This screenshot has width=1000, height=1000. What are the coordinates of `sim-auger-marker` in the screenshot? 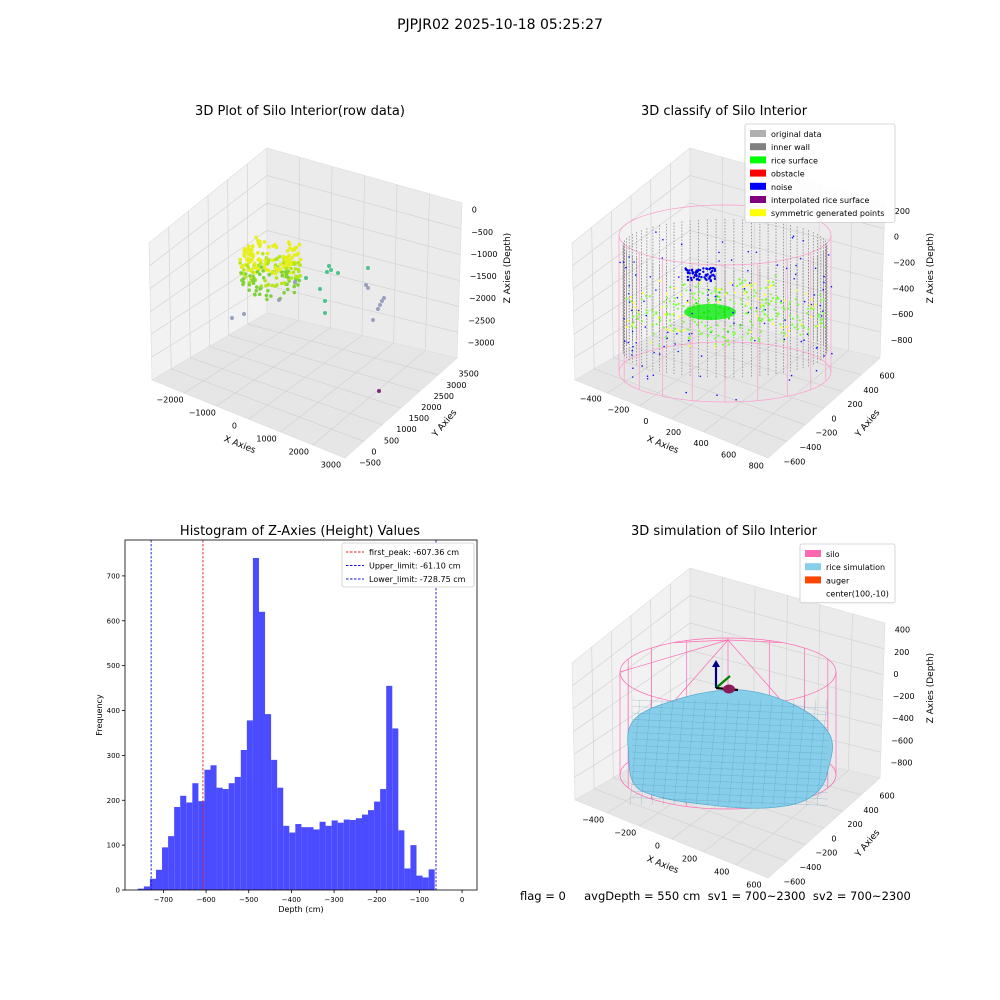 It's located at (729, 689).